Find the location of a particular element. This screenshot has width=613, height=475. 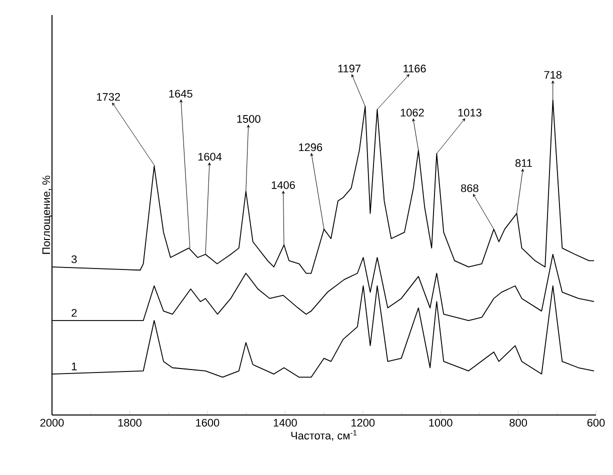

annotation: 1166 is located at coordinates (415, 68).